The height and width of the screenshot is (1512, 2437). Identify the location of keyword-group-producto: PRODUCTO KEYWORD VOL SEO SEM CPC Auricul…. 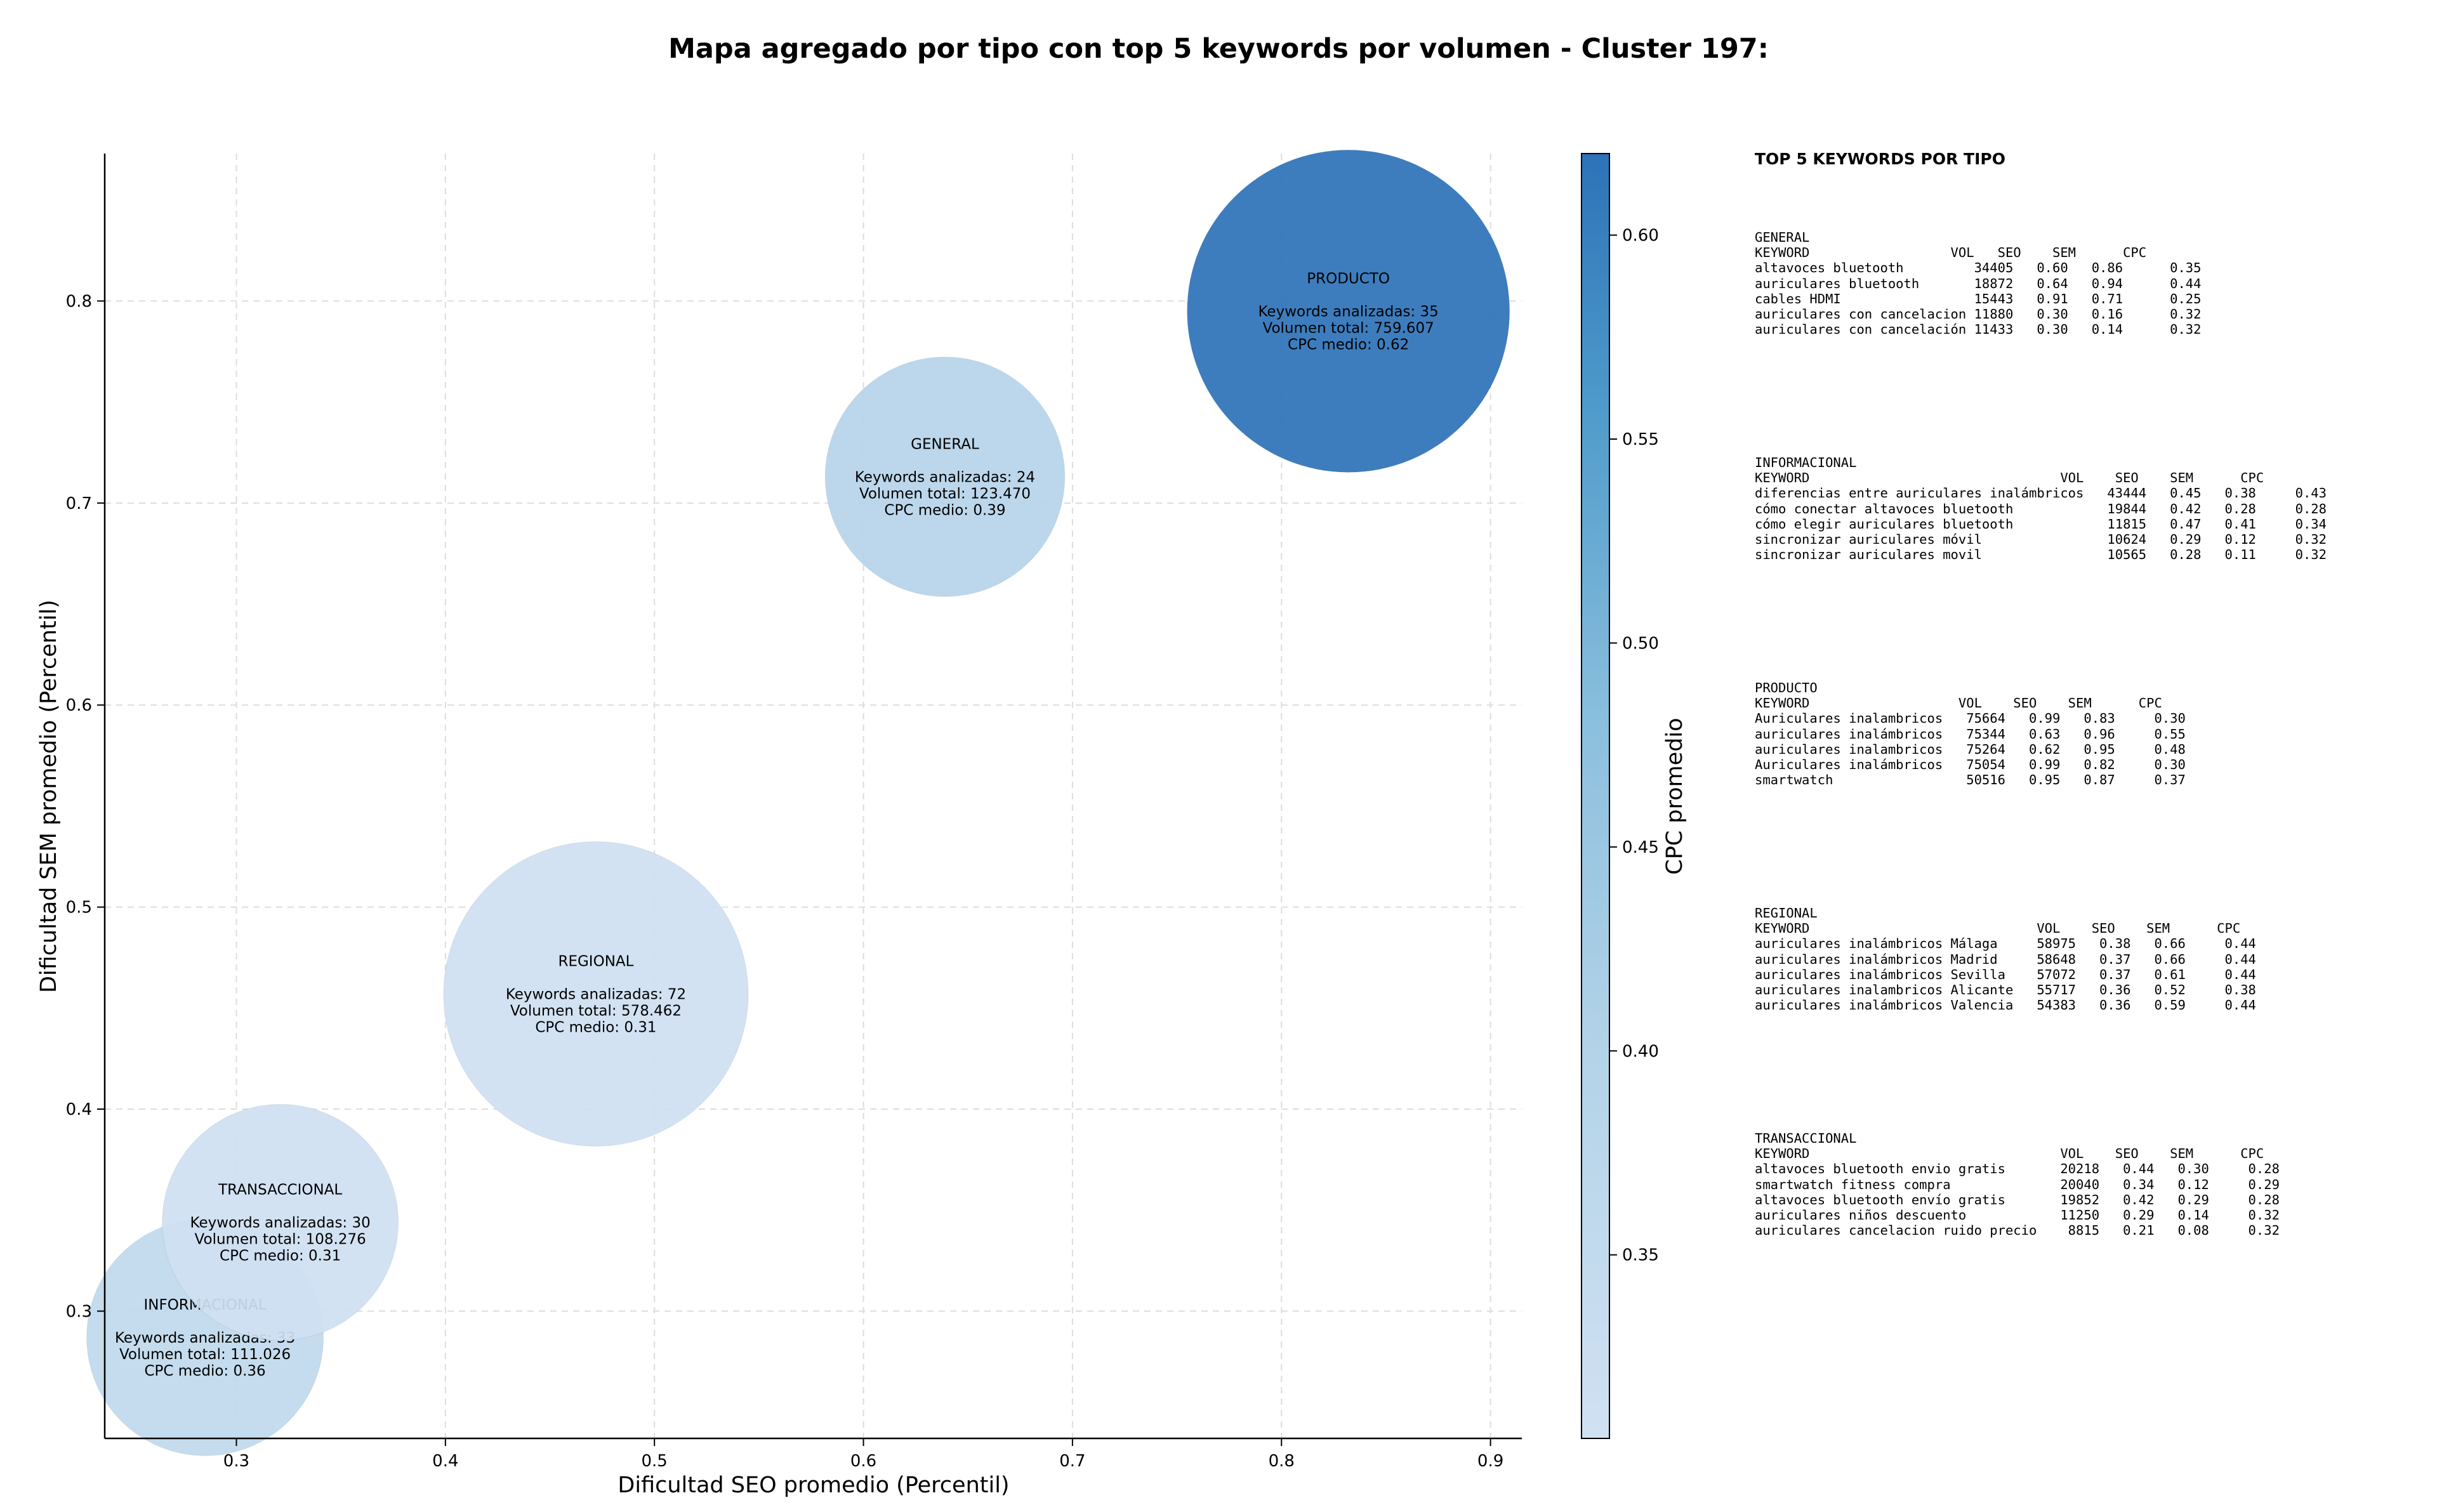
(1970, 734).